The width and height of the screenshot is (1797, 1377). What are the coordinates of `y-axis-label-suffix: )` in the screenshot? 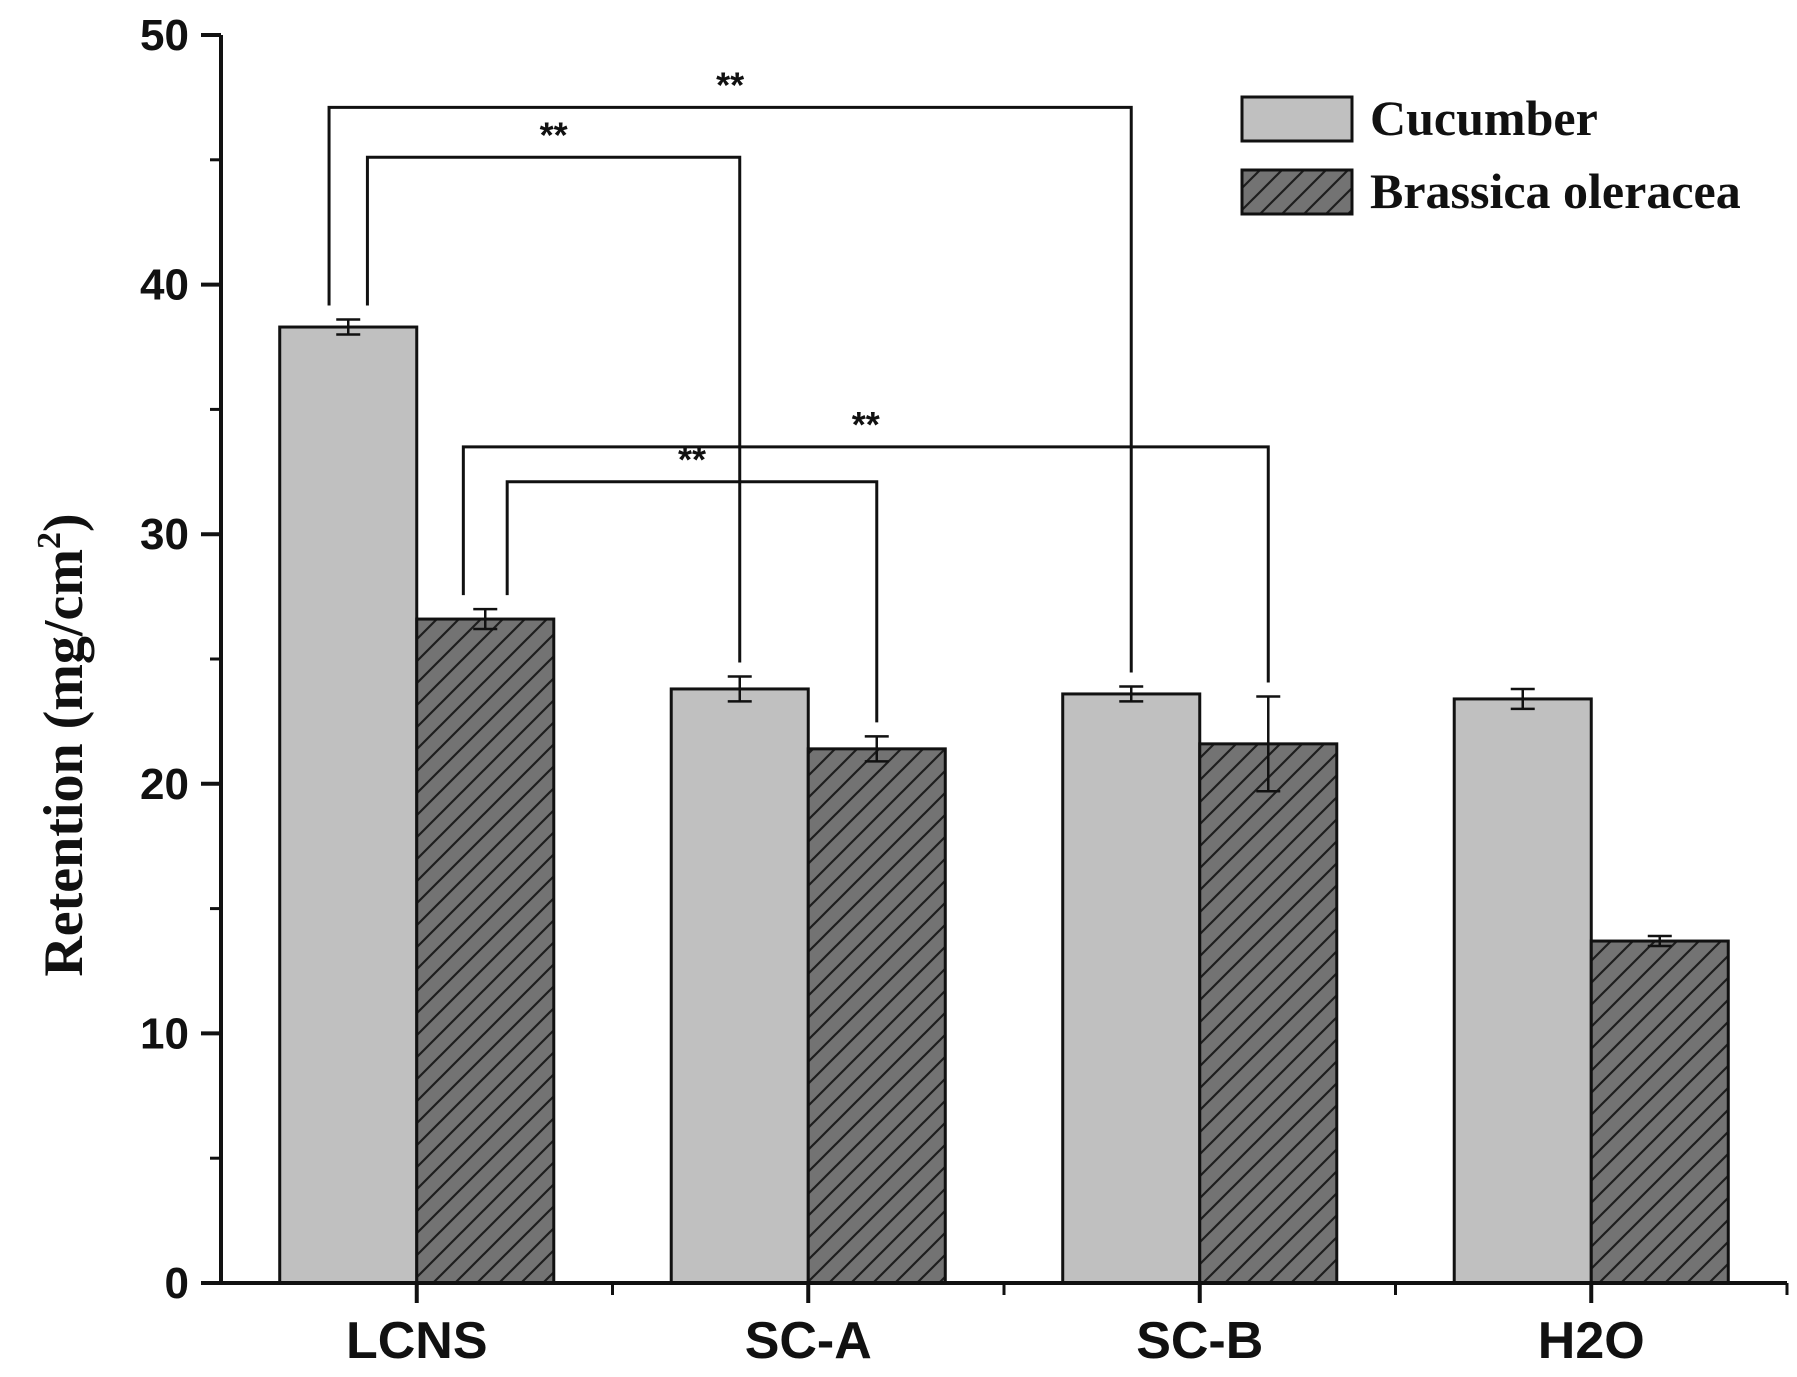 It's located at (64, 522).